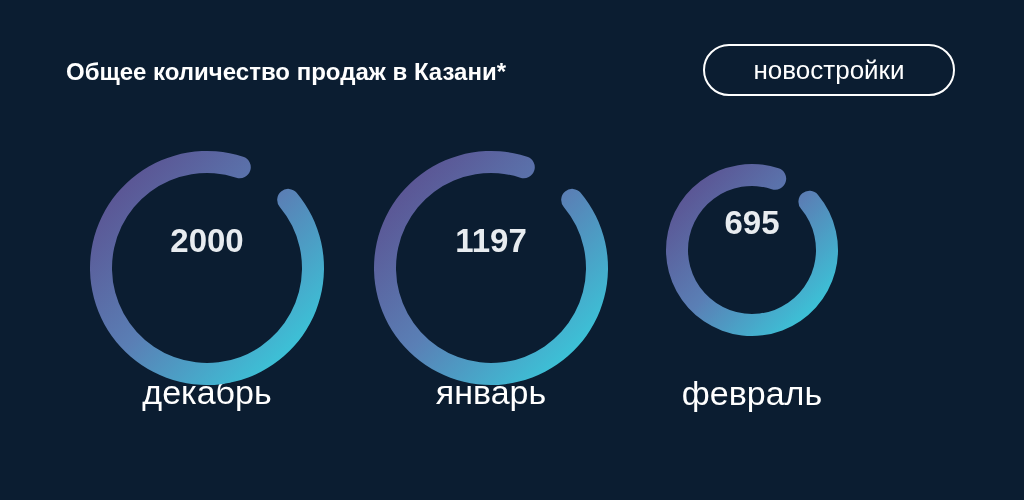  I want to click on category-label: февраль, so click(752, 393).